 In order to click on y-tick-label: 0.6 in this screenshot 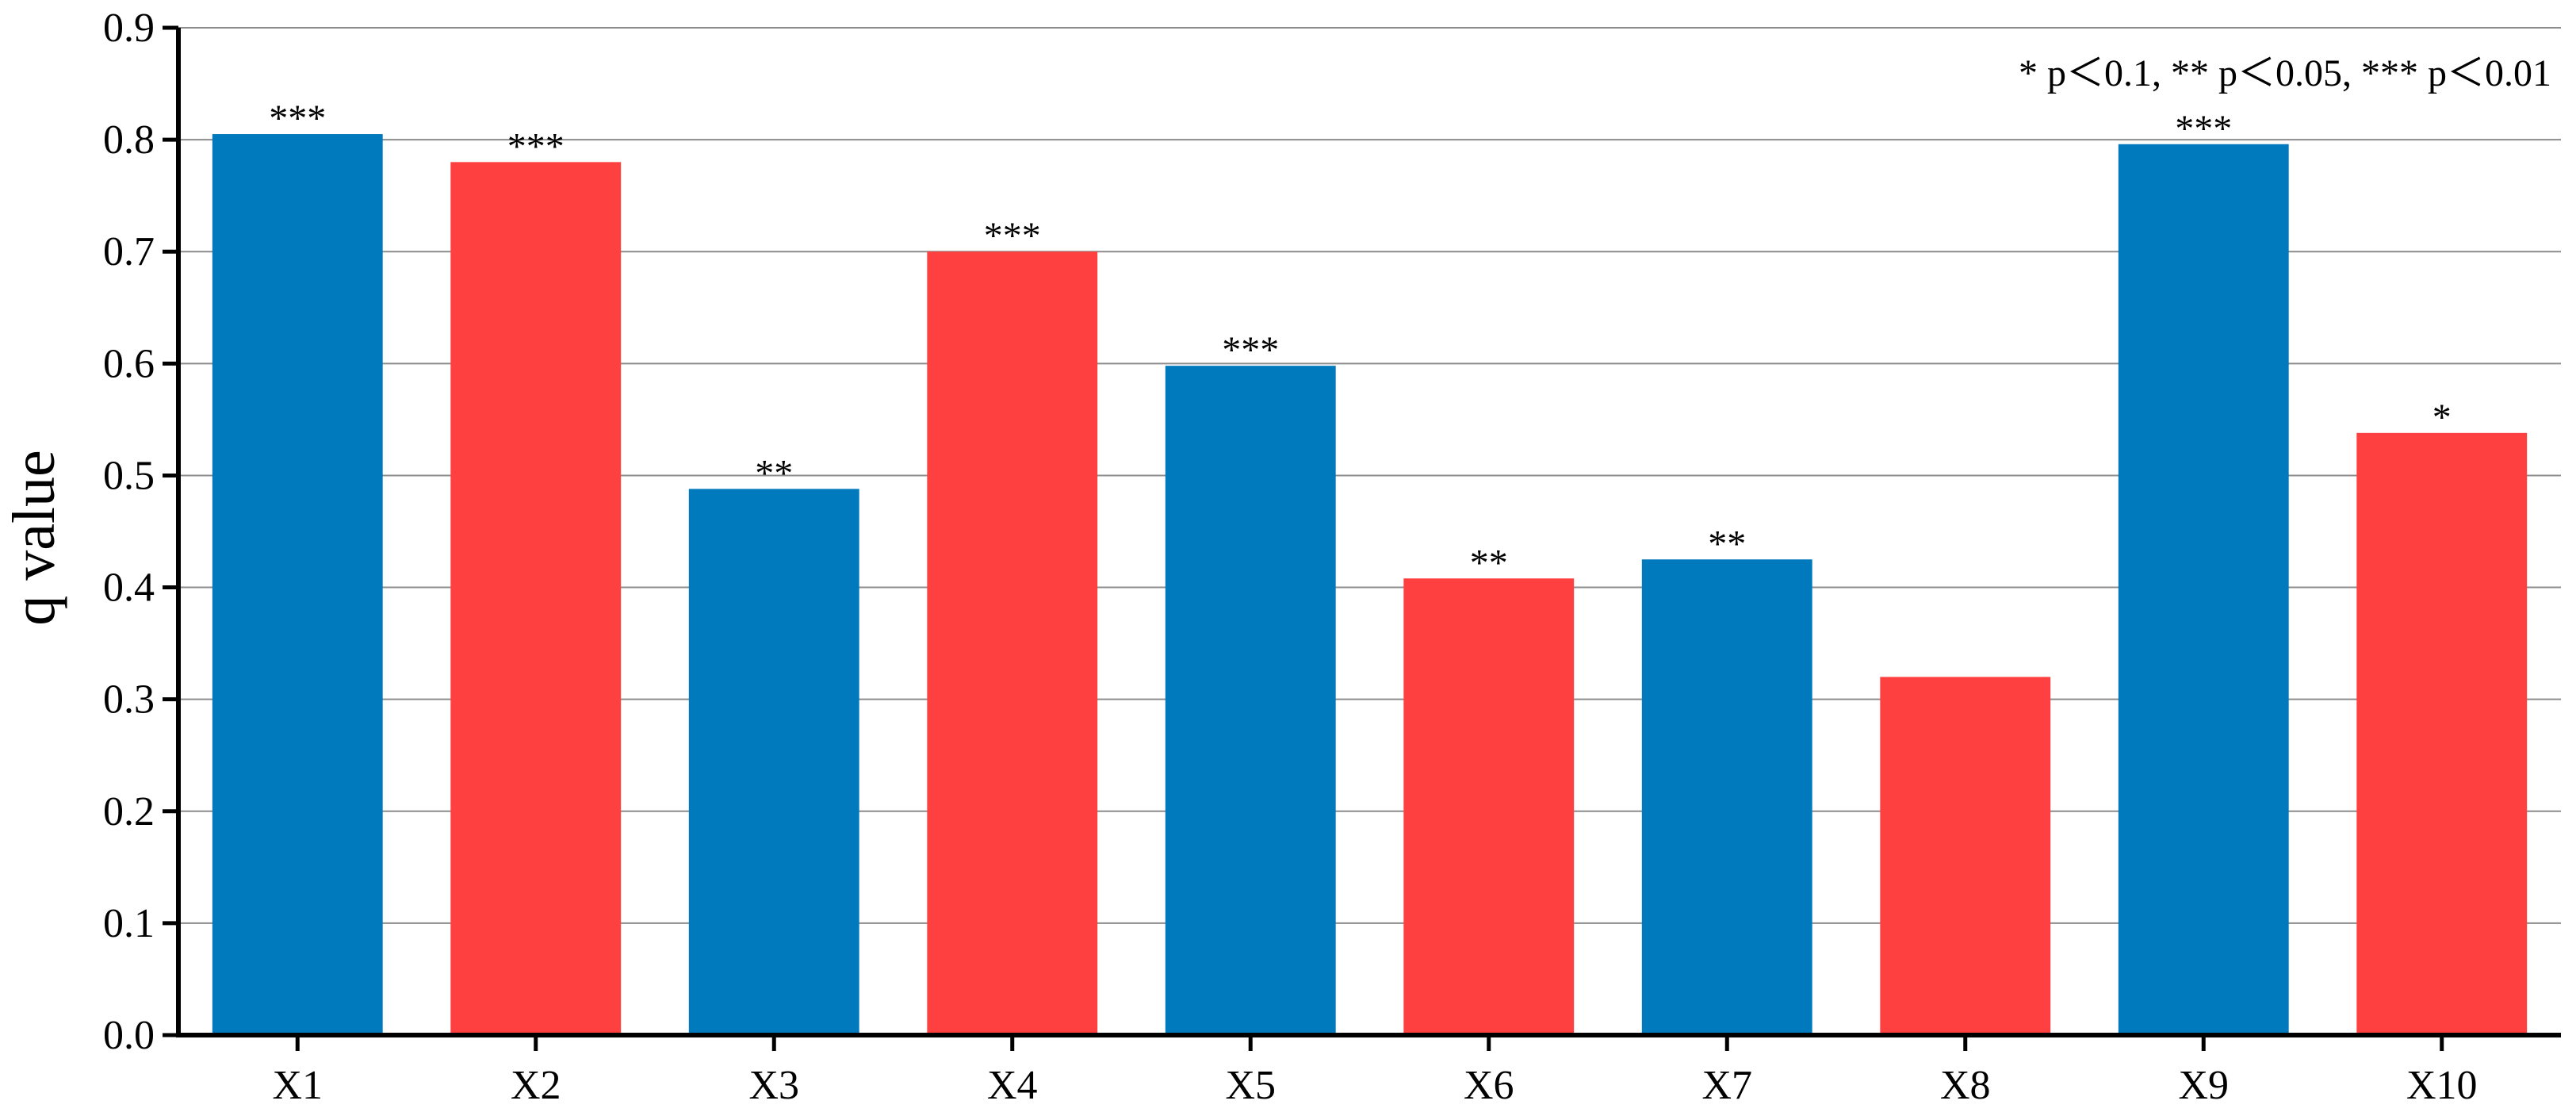, I will do `click(129, 363)`.